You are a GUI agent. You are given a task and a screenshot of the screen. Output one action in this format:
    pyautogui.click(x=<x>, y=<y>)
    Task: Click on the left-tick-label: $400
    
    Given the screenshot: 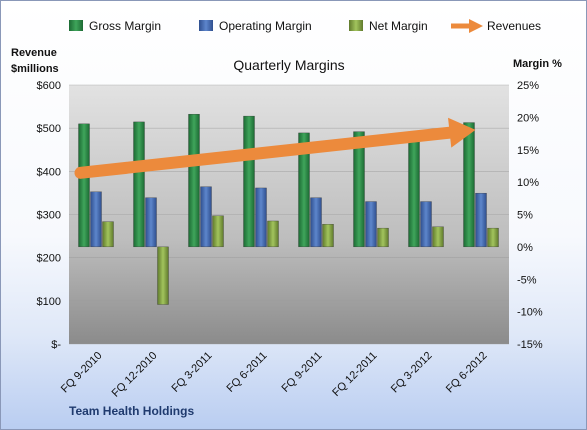 What is the action you would take?
    pyautogui.click(x=49, y=172)
    